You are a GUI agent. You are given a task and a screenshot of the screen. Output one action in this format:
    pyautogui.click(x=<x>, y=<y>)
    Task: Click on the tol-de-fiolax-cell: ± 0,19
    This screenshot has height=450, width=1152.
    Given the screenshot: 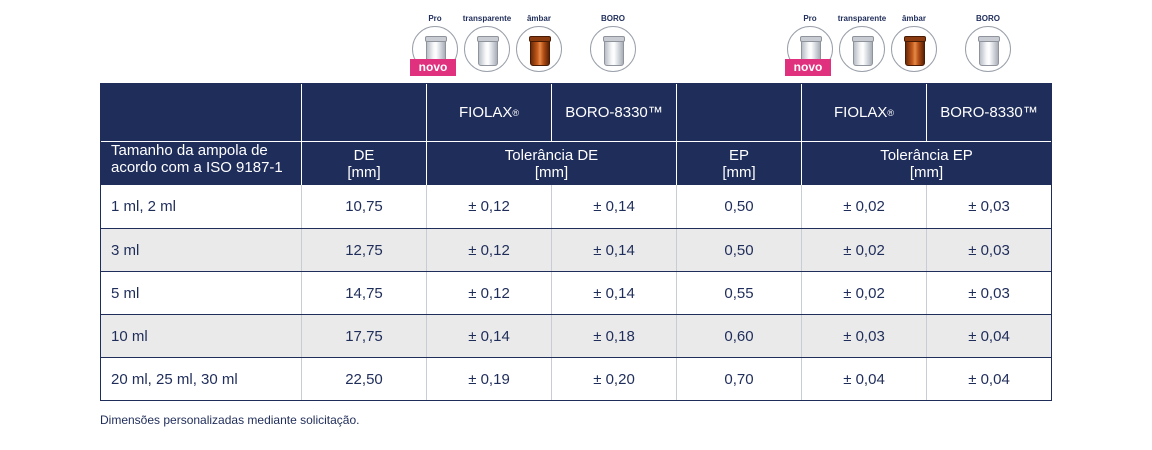 What is the action you would take?
    pyautogui.click(x=488, y=379)
    